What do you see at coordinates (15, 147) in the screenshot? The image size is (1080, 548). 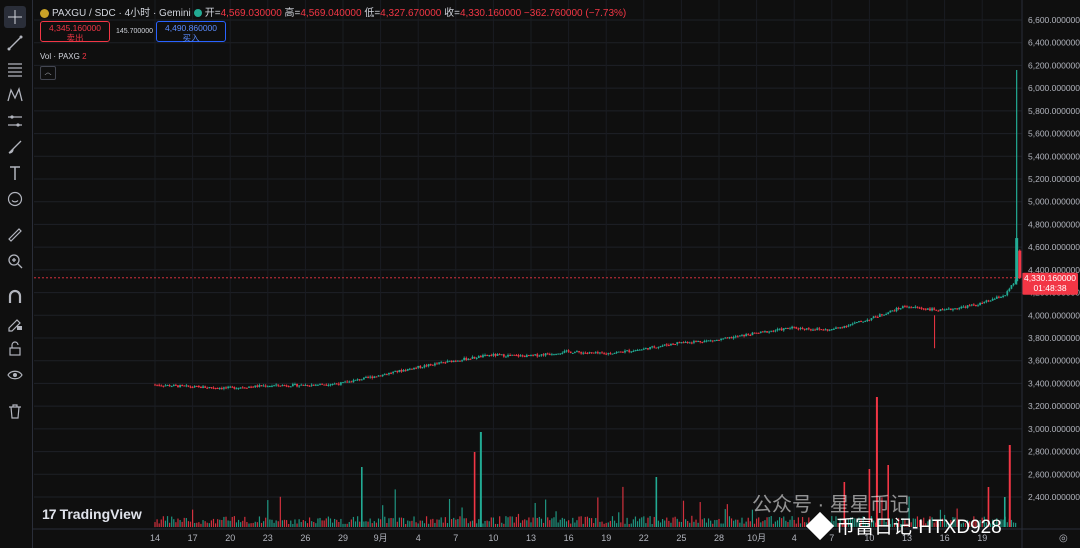 I see `brush-icon` at bounding box center [15, 147].